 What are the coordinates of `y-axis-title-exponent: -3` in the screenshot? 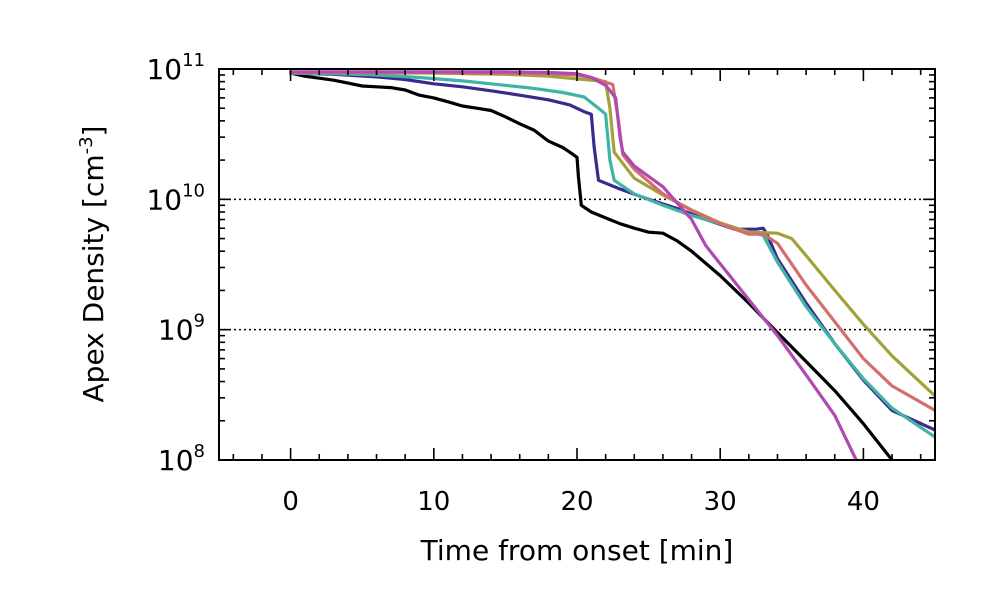 It's located at (86, 145).